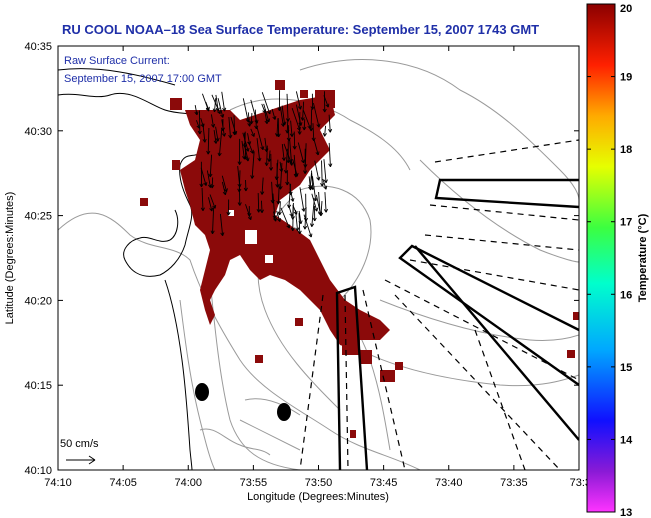 This screenshot has height=518, width=651. What do you see at coordinates (601, 258) in the screenshot?
I see `colorbar` at bounding box center [601, 258].